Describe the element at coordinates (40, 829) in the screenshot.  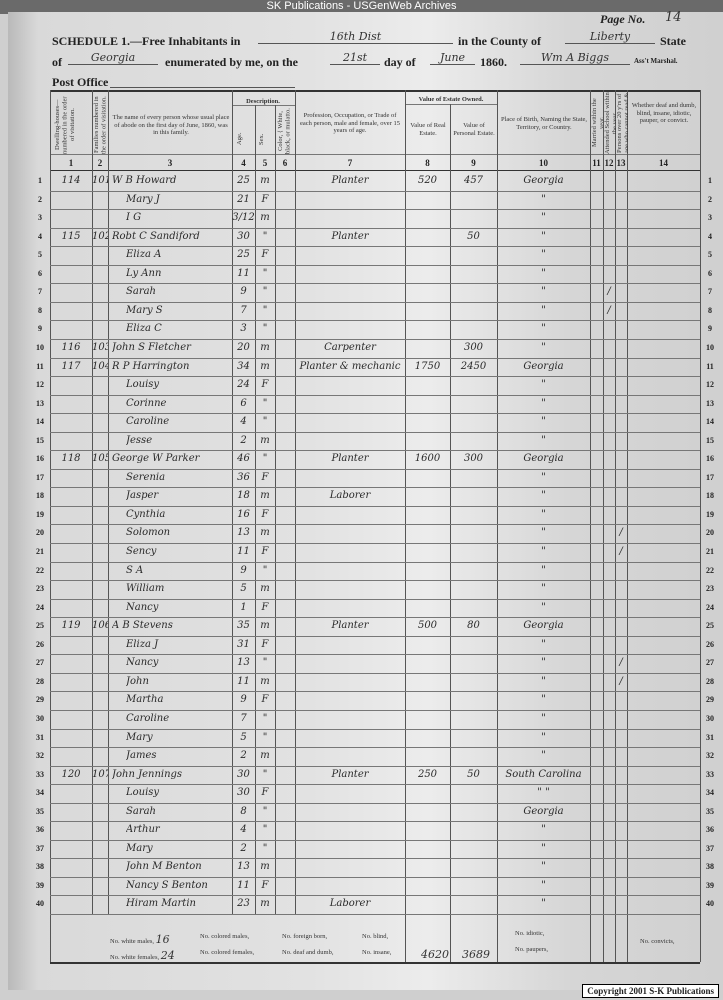
I see `line-number-left: 36` at that location.